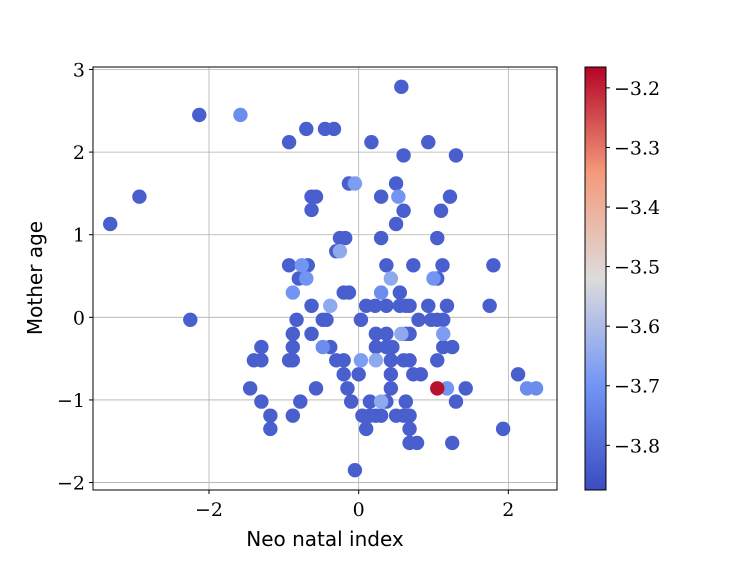 The height and width of the screenshot is (561, 747). What do you see at coordinates (209, 510) in the screenshot?
I see `x-tick-label: −2` at bounding box center [209, 510].